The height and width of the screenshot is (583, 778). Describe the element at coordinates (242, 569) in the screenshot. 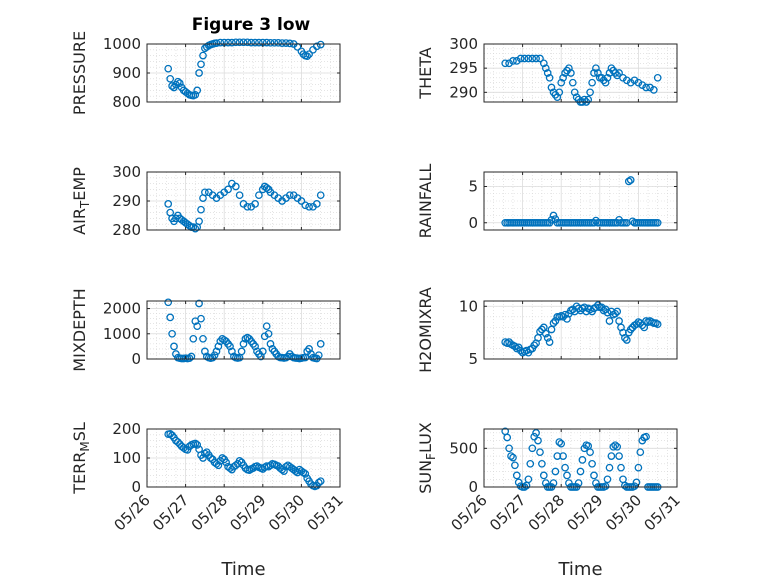

I see `x-axis-label: Time` at that location.